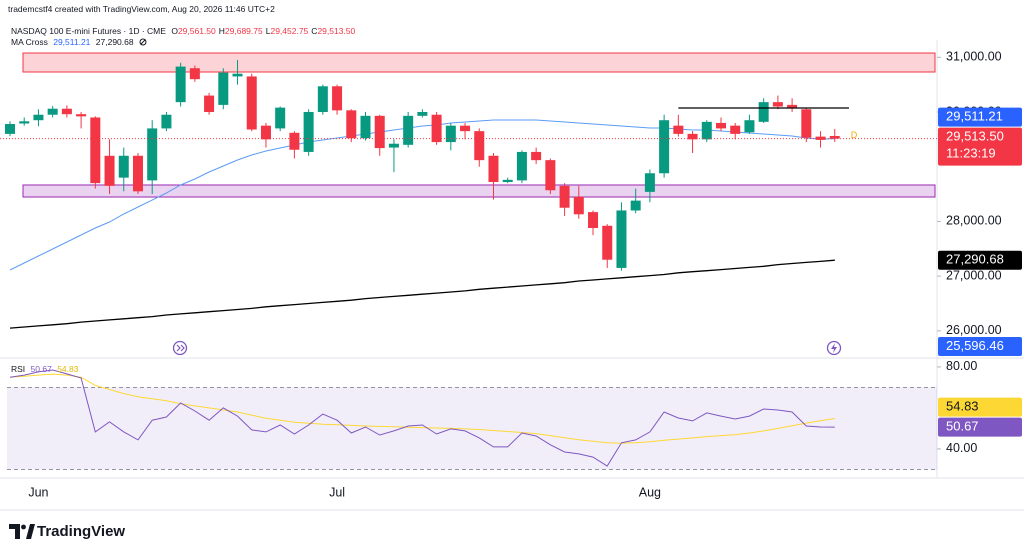  Describe the element at coordinates (29, 42) in the screenshot. I see `indicator-name: MA Cross` at that location.